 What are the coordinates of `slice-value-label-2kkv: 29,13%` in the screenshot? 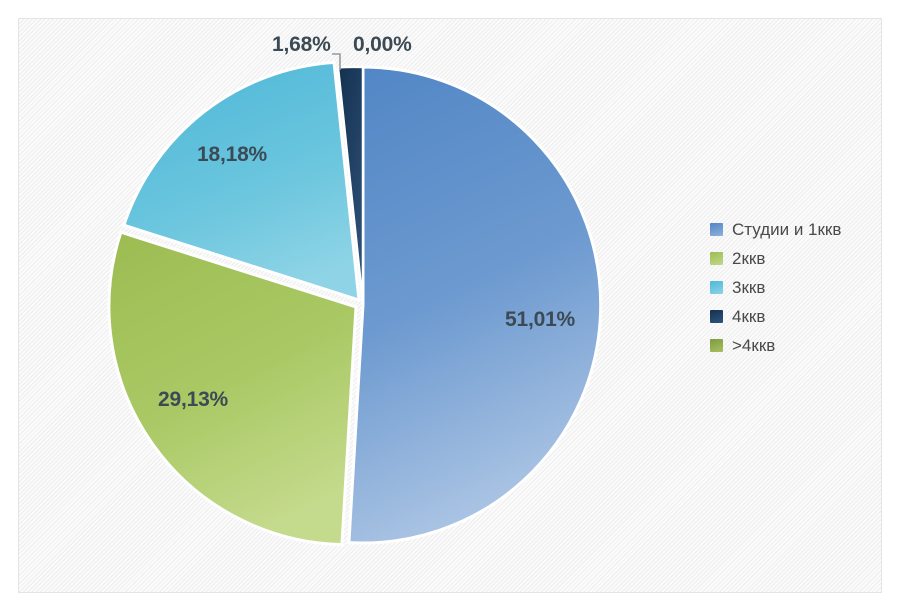 It's located at (193, 399).